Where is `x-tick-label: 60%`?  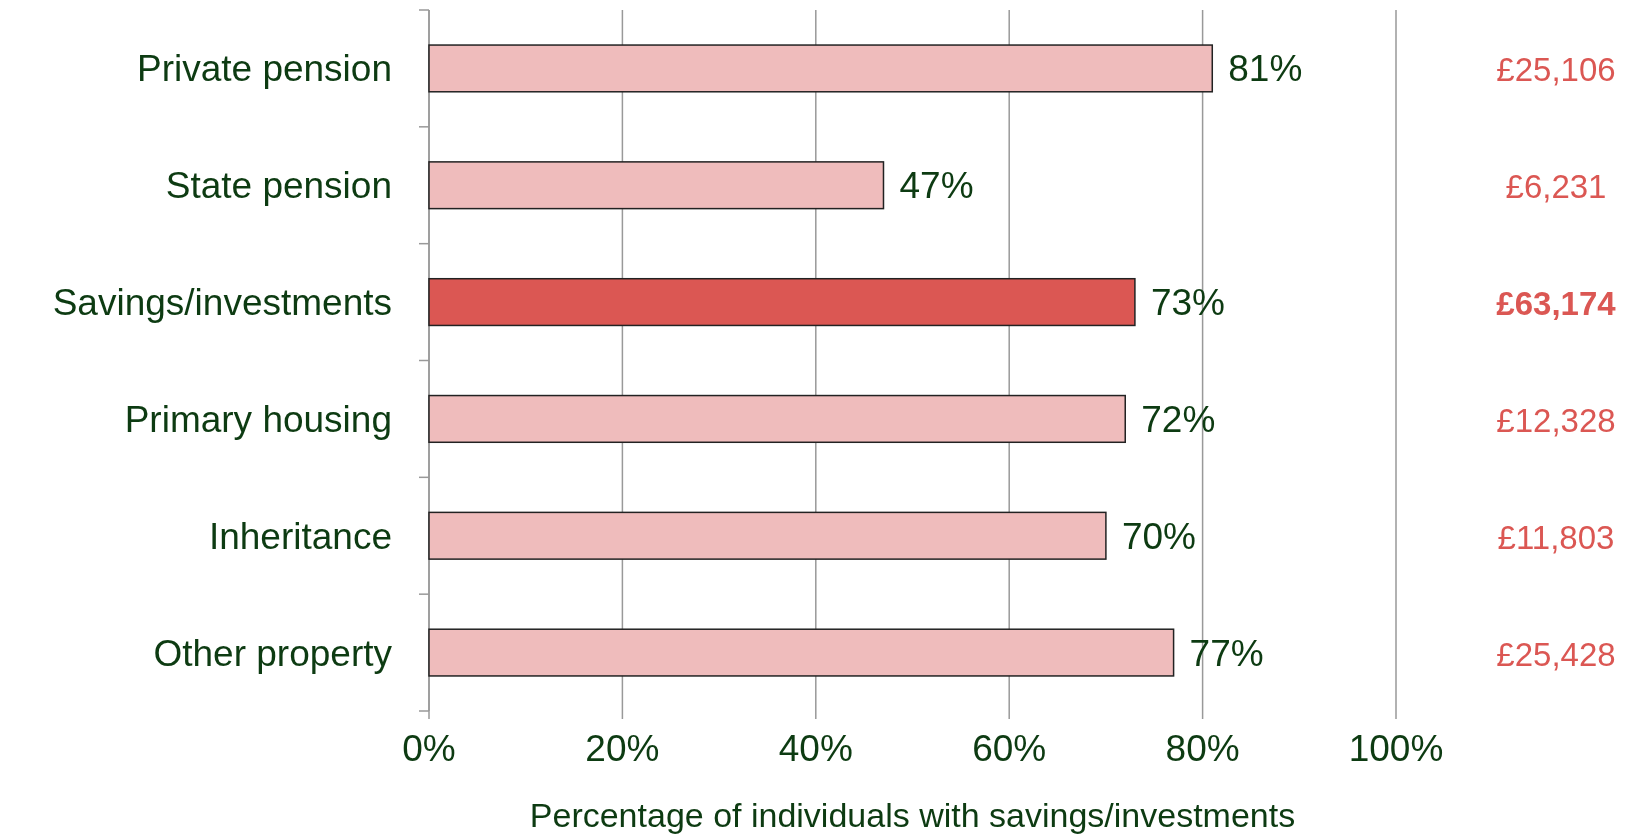
x-tick-label: 60% is located at coordinates (1009, 748).